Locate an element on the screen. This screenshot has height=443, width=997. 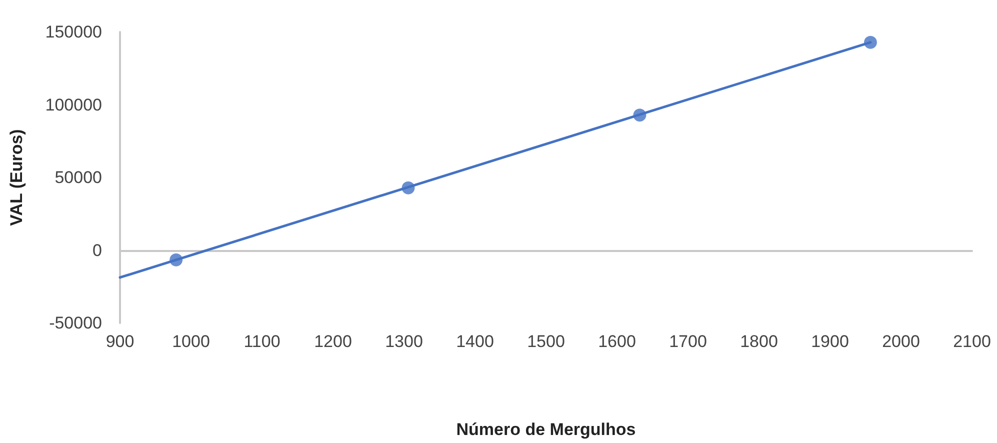
x-tick-label: 2100 is located at coordinates (972, 341).